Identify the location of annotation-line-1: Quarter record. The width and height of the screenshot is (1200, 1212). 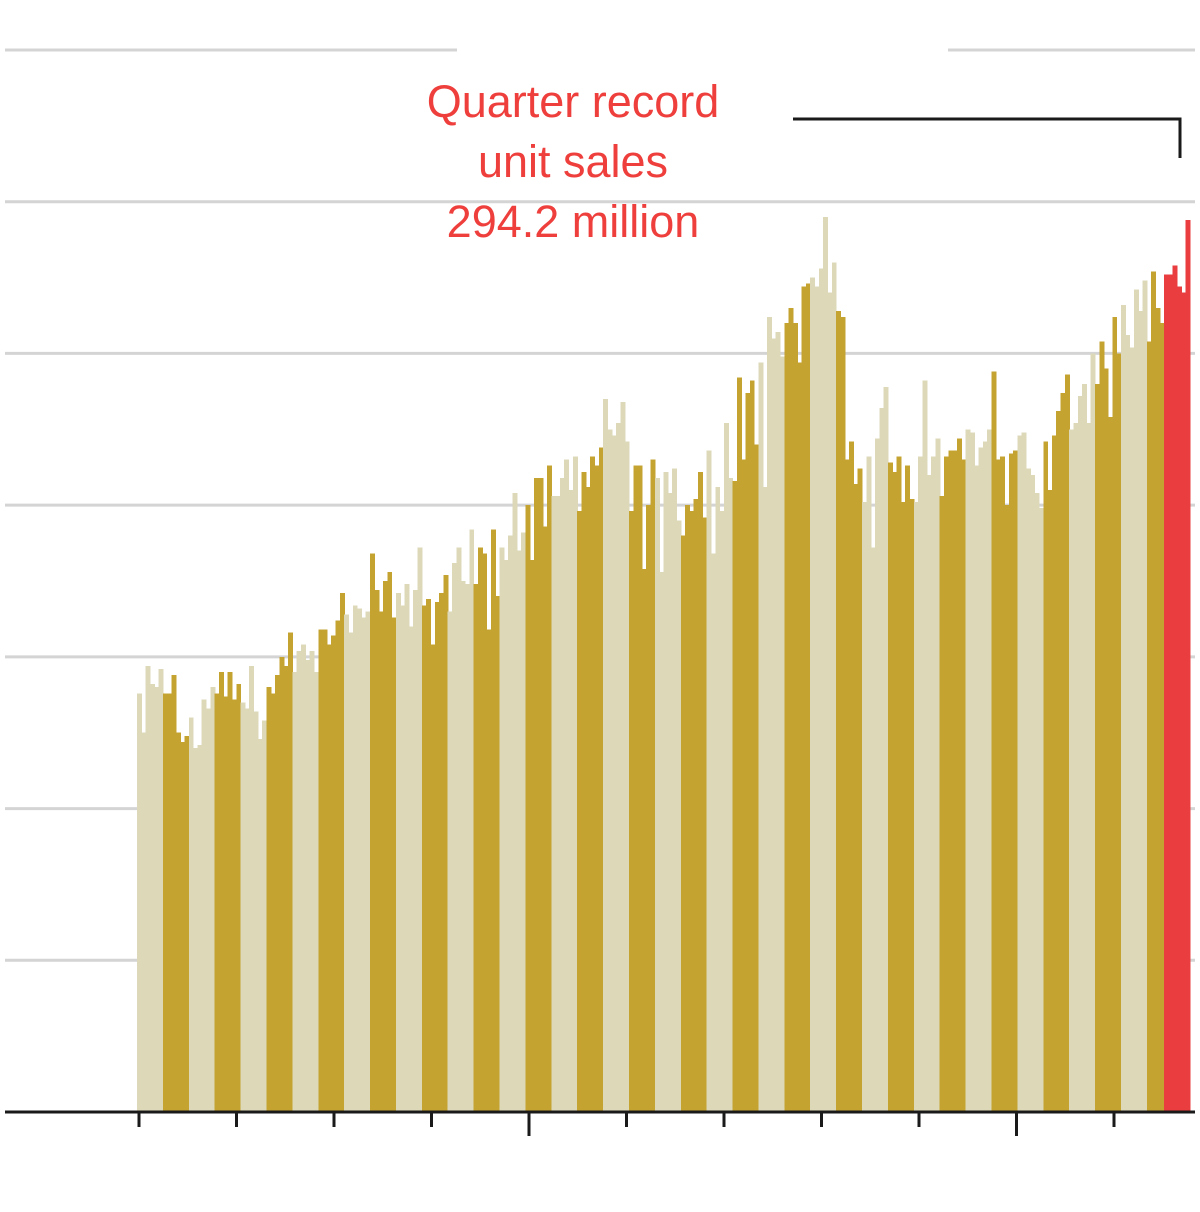
(573, 101).